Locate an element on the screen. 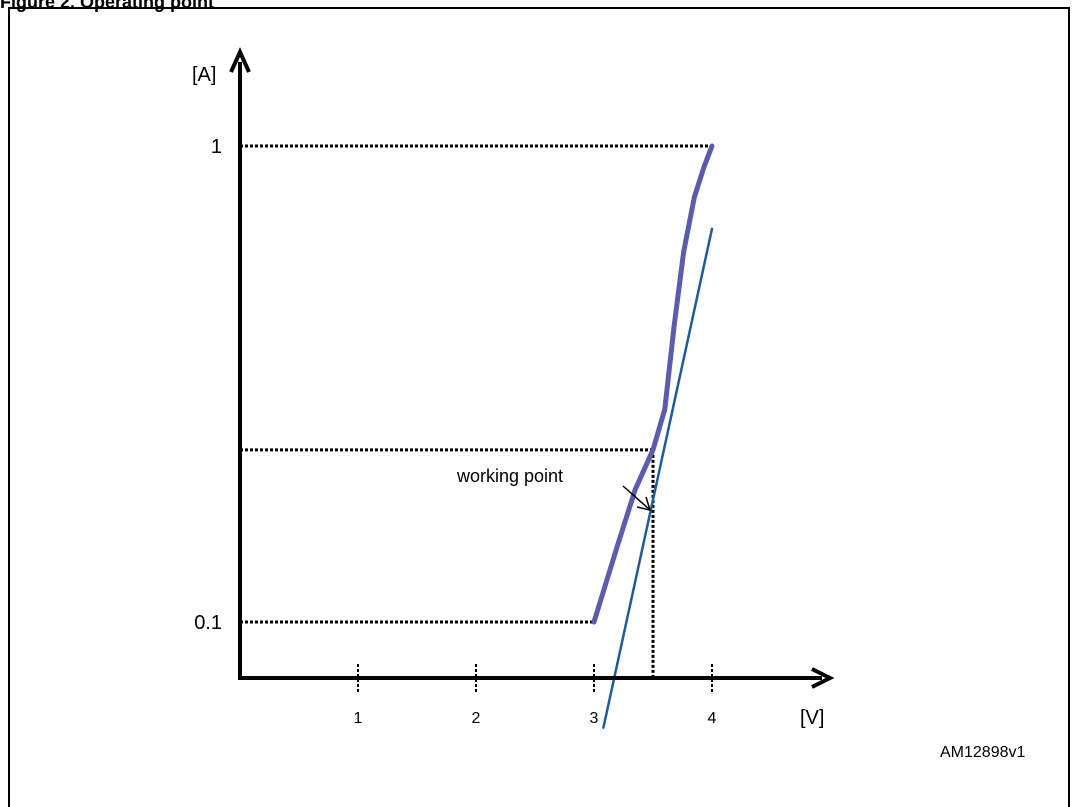  tangent-line is located at coordinates (658, 478).